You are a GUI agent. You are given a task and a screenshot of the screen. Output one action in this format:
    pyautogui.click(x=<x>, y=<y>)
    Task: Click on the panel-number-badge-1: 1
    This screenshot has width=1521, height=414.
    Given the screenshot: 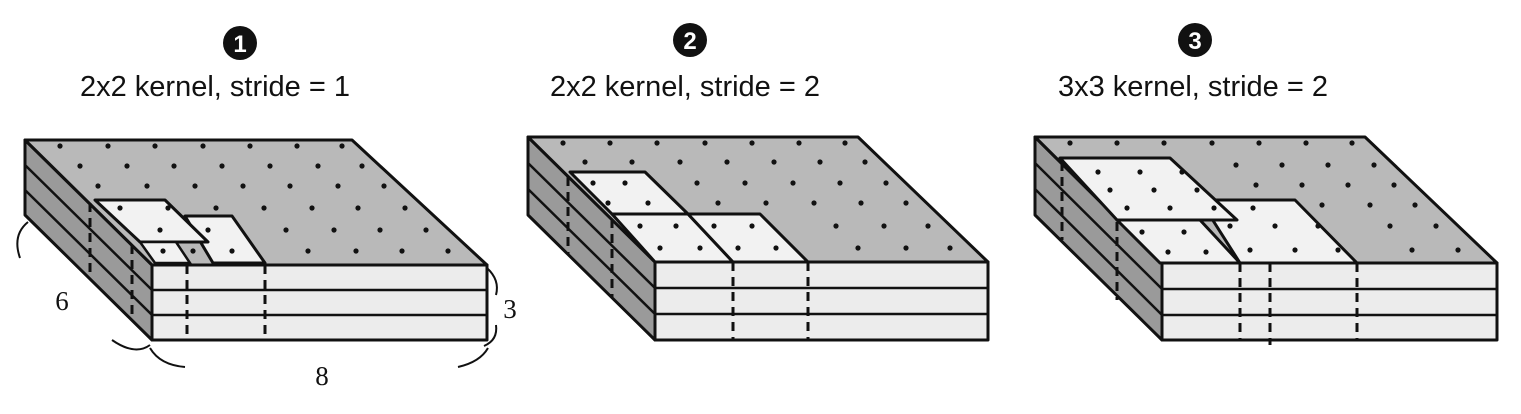 What is the action you would take?
    pyautogui.click(x=240, y=43)
    